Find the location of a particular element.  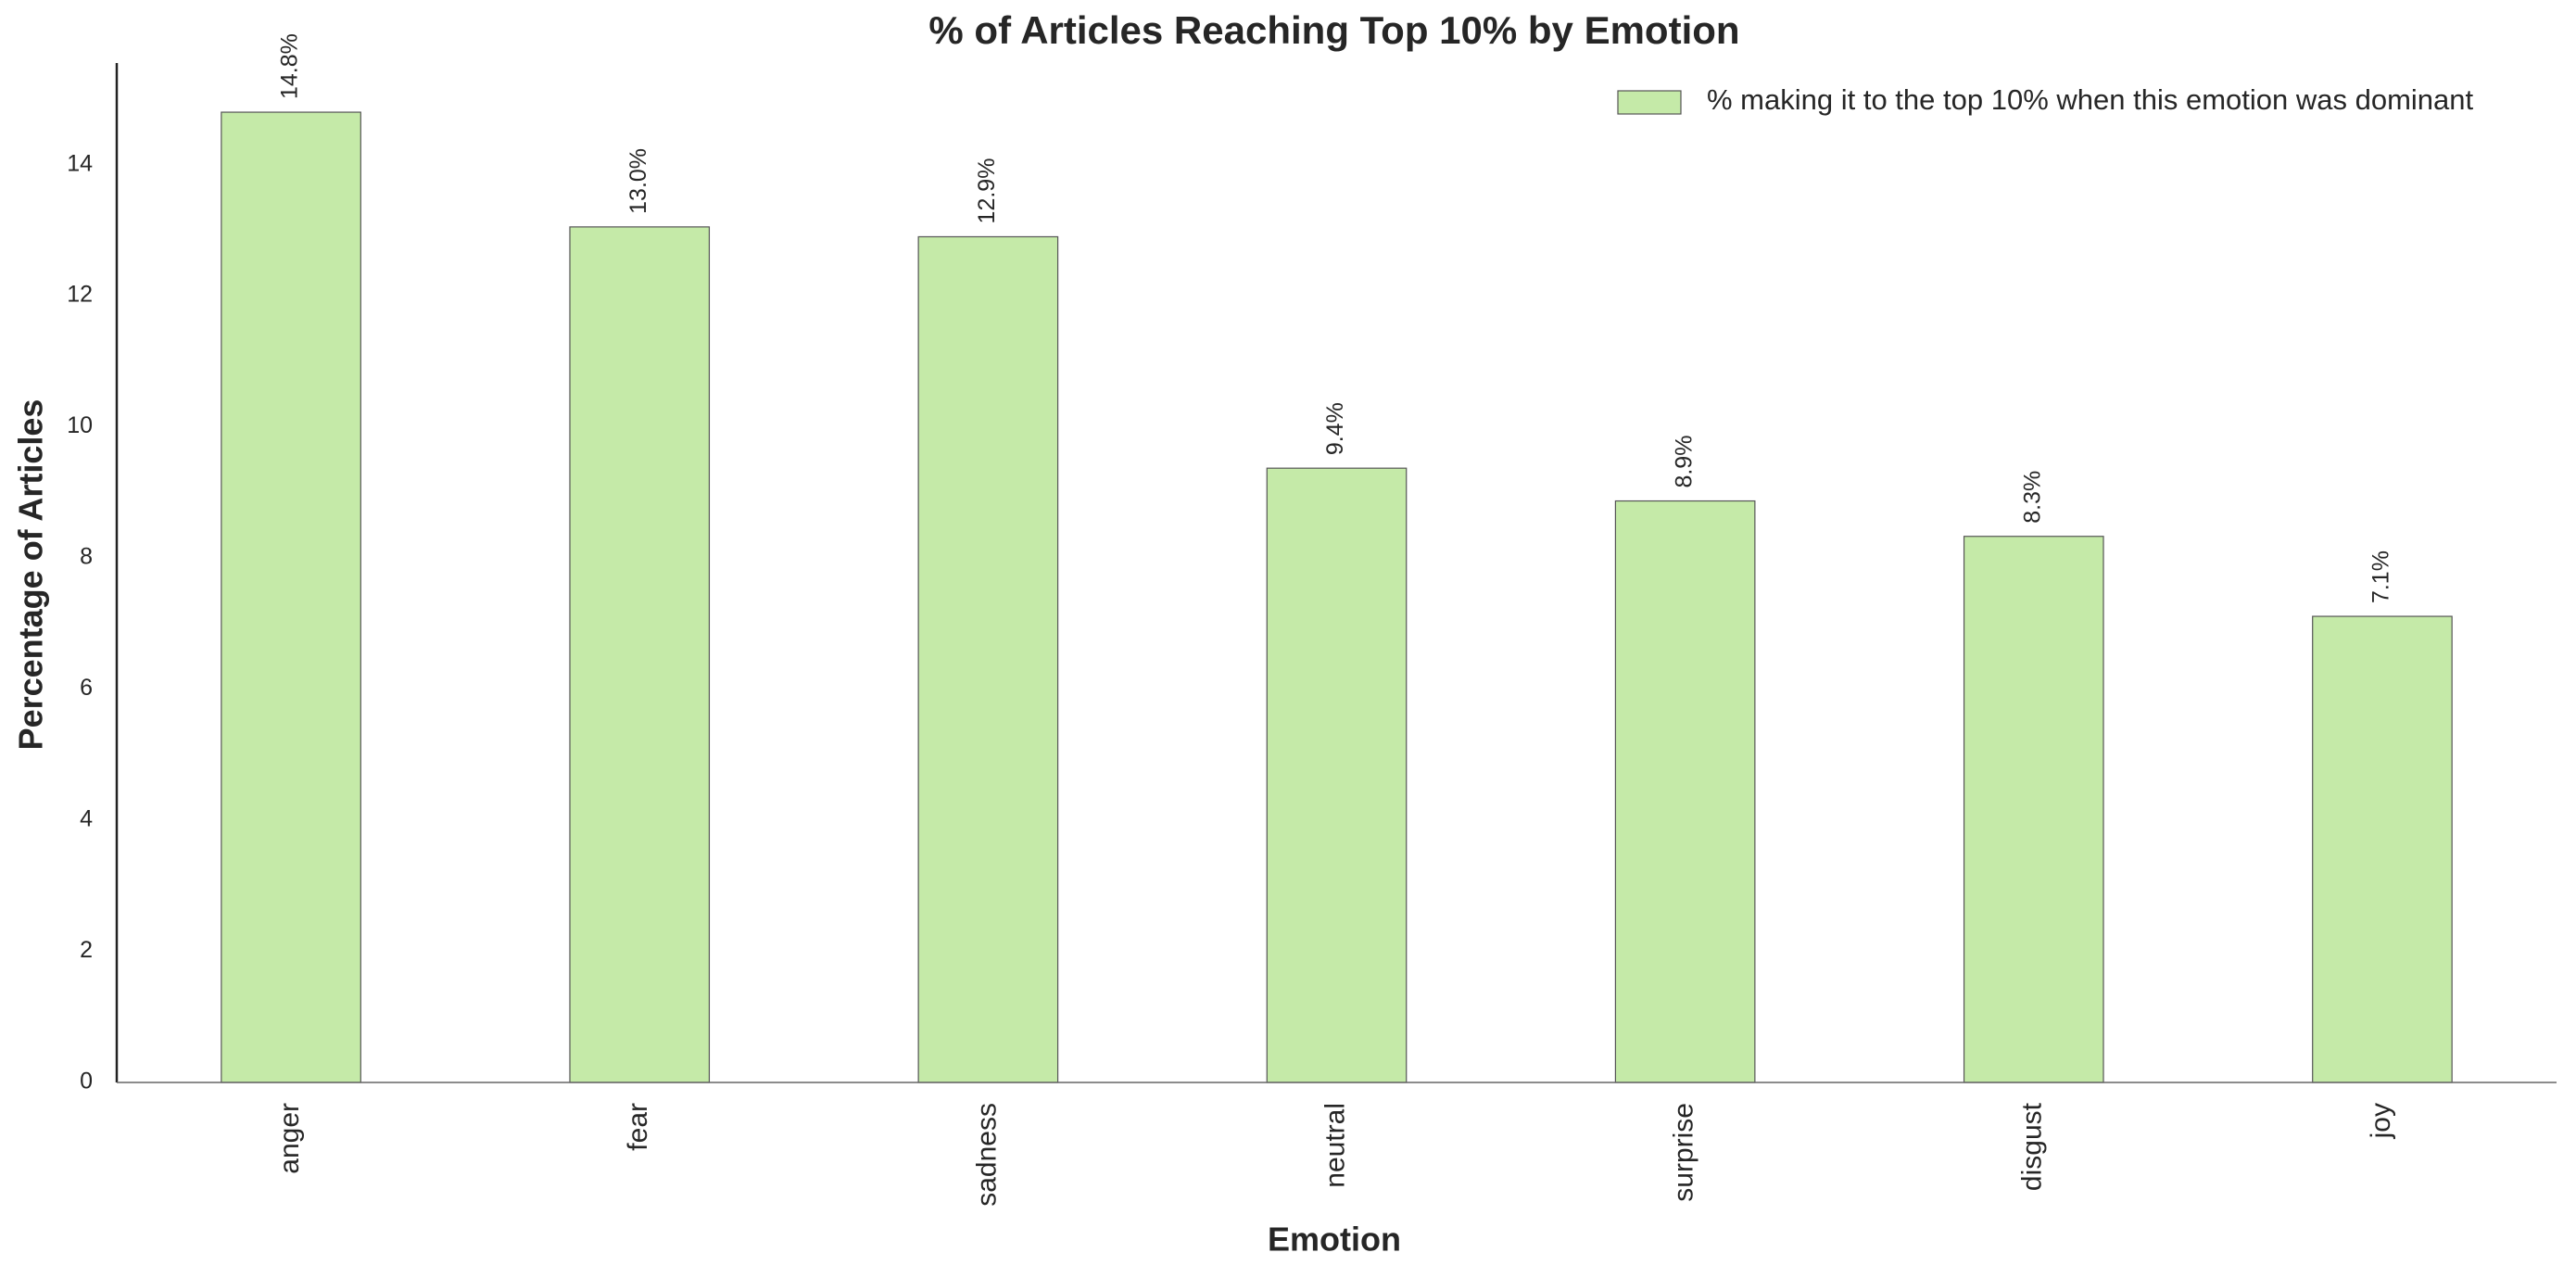

value-label: 8.3% is located at coordinates (2032, 497).